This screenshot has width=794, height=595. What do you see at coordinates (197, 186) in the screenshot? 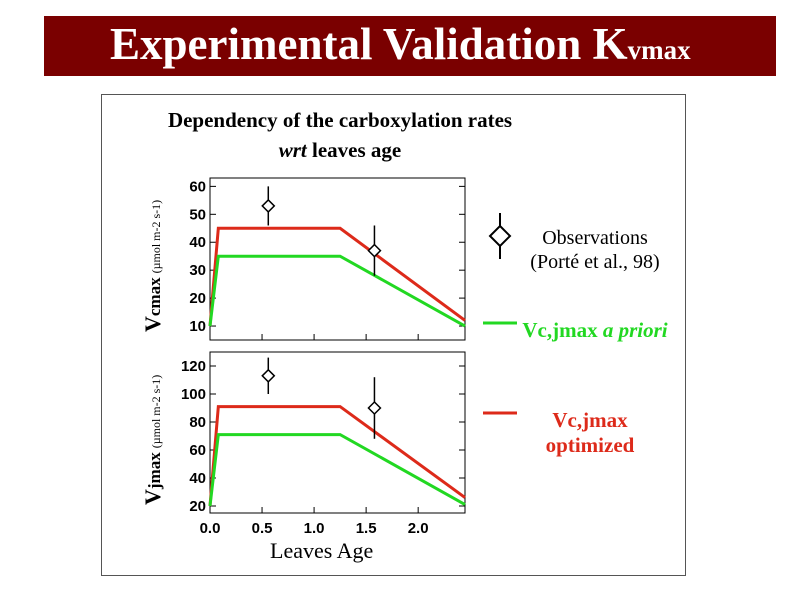
I see `top-y-tick-label: 60` at bounding box center [197, 186].